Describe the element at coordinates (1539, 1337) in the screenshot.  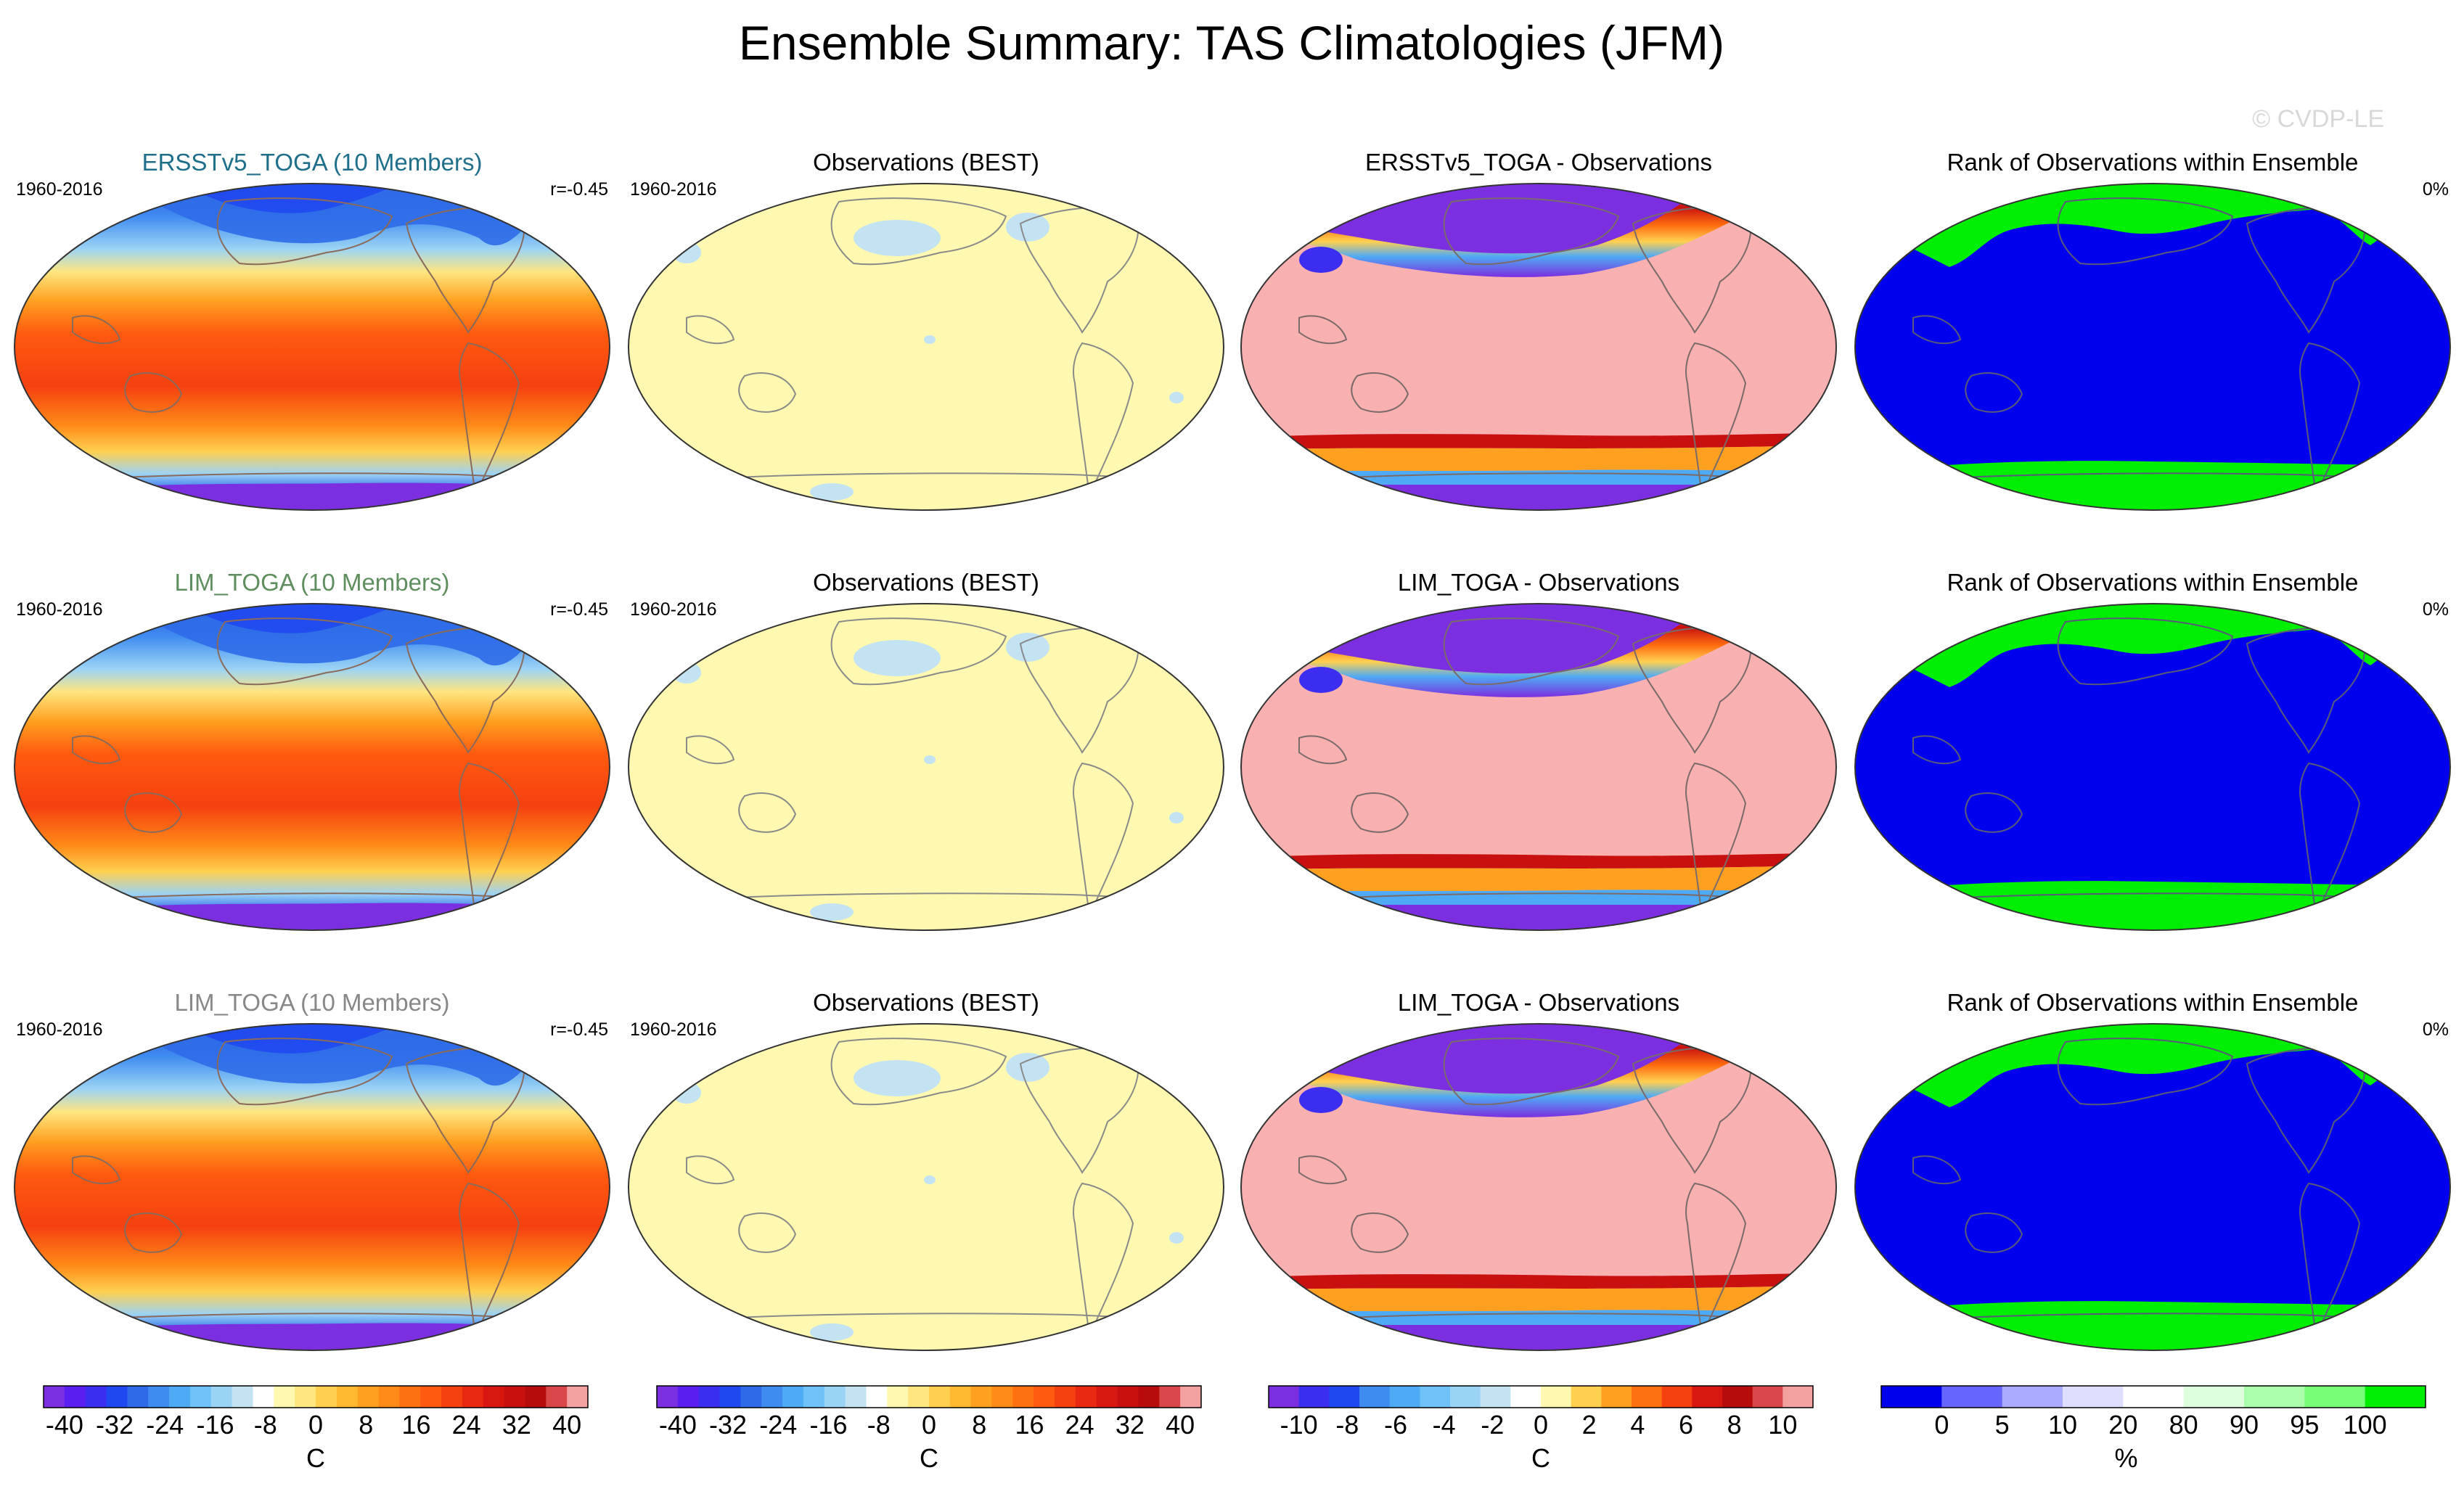
I see `south-cold-bias` at that location.